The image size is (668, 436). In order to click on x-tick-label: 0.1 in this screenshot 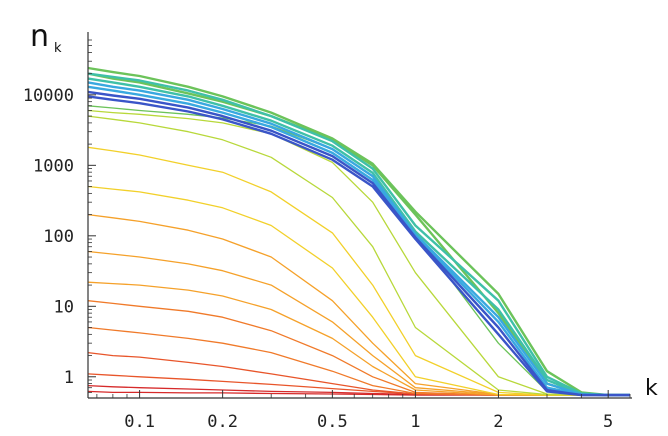, I will do `click(139, 422)`.